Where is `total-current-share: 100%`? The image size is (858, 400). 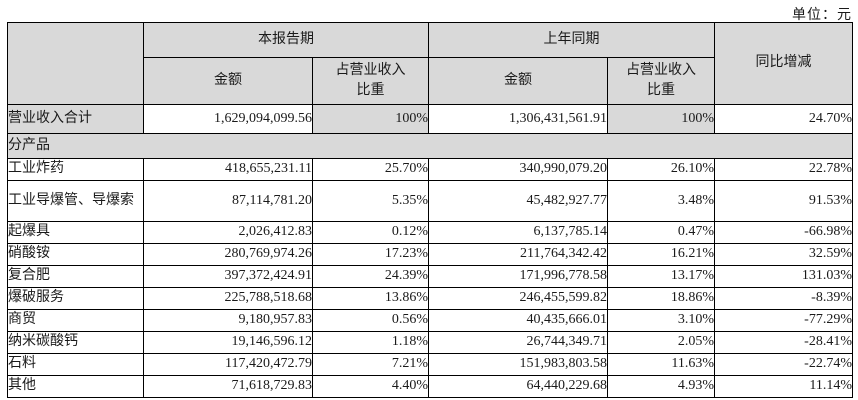 total-current-share: 100% is located at coordinates (370, 119).